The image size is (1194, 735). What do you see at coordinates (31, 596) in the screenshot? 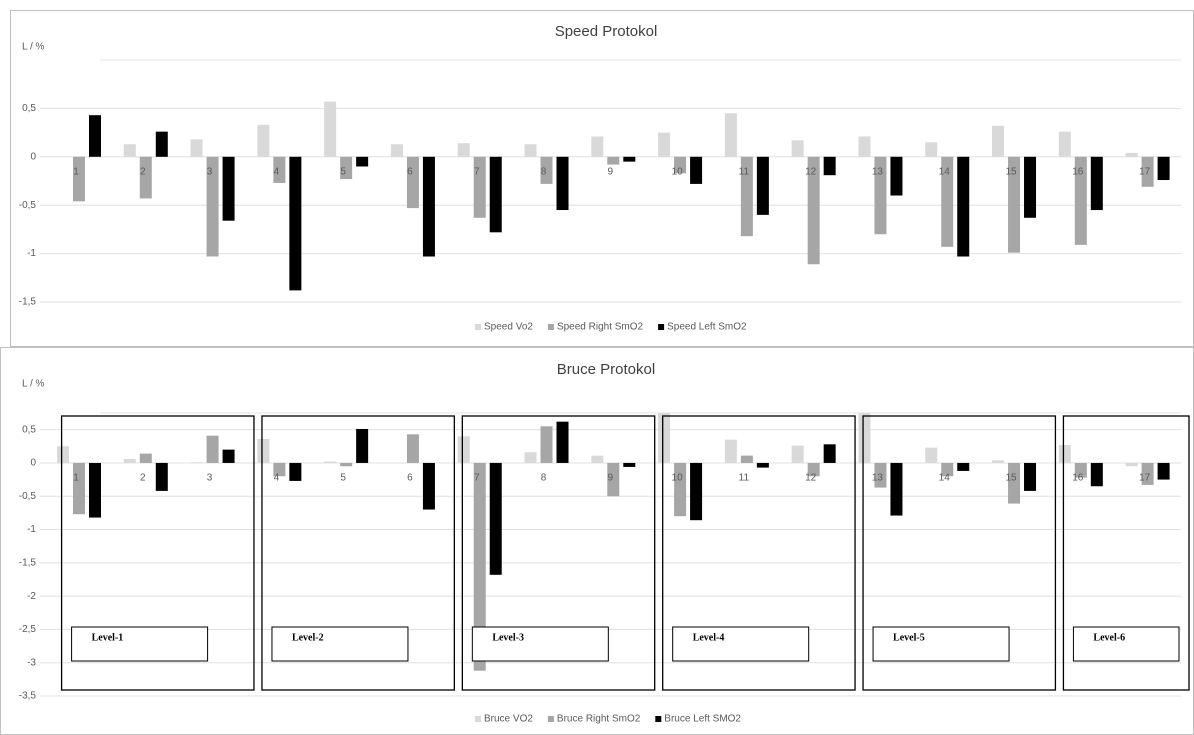
I see `y-tick-label: -2` at bounding box center [31, 596].